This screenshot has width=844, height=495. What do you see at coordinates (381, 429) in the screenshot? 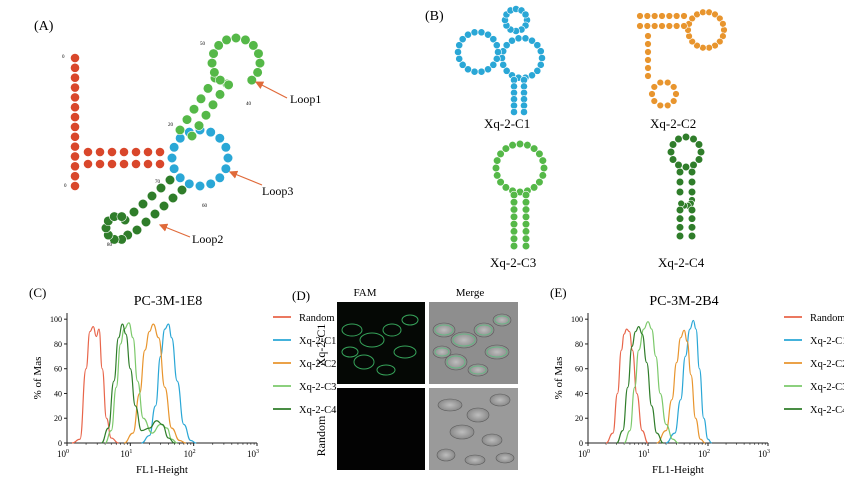
I see `fam-random-image` at bounding box center [381, 429].